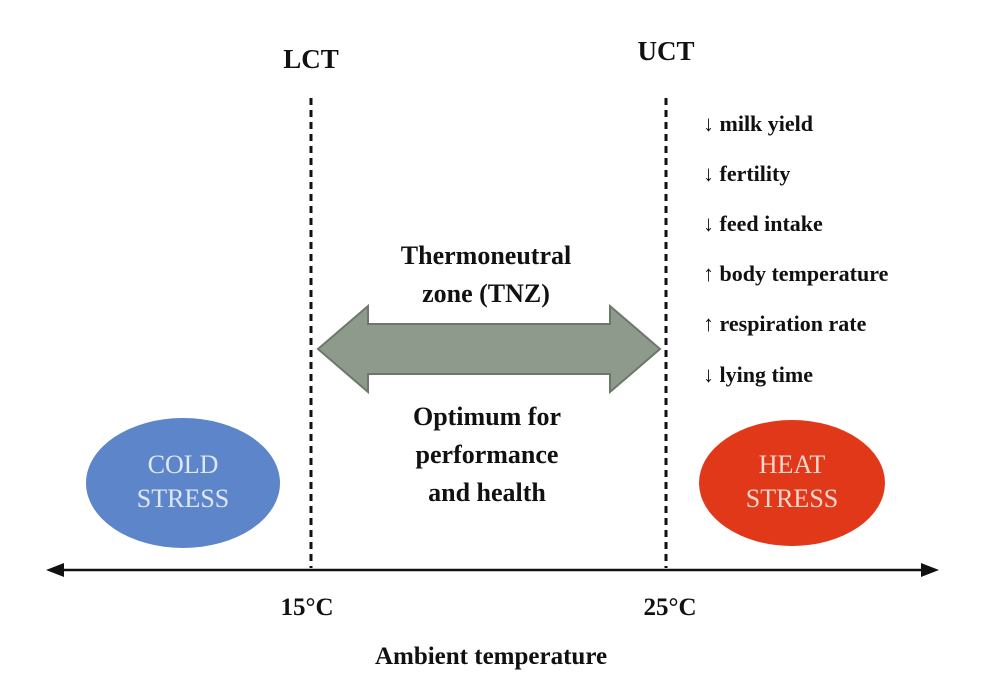 The image size is (989, 685). I want to click on heat-effect-milk-yield: ↓ milk yield, so click(758, 123).